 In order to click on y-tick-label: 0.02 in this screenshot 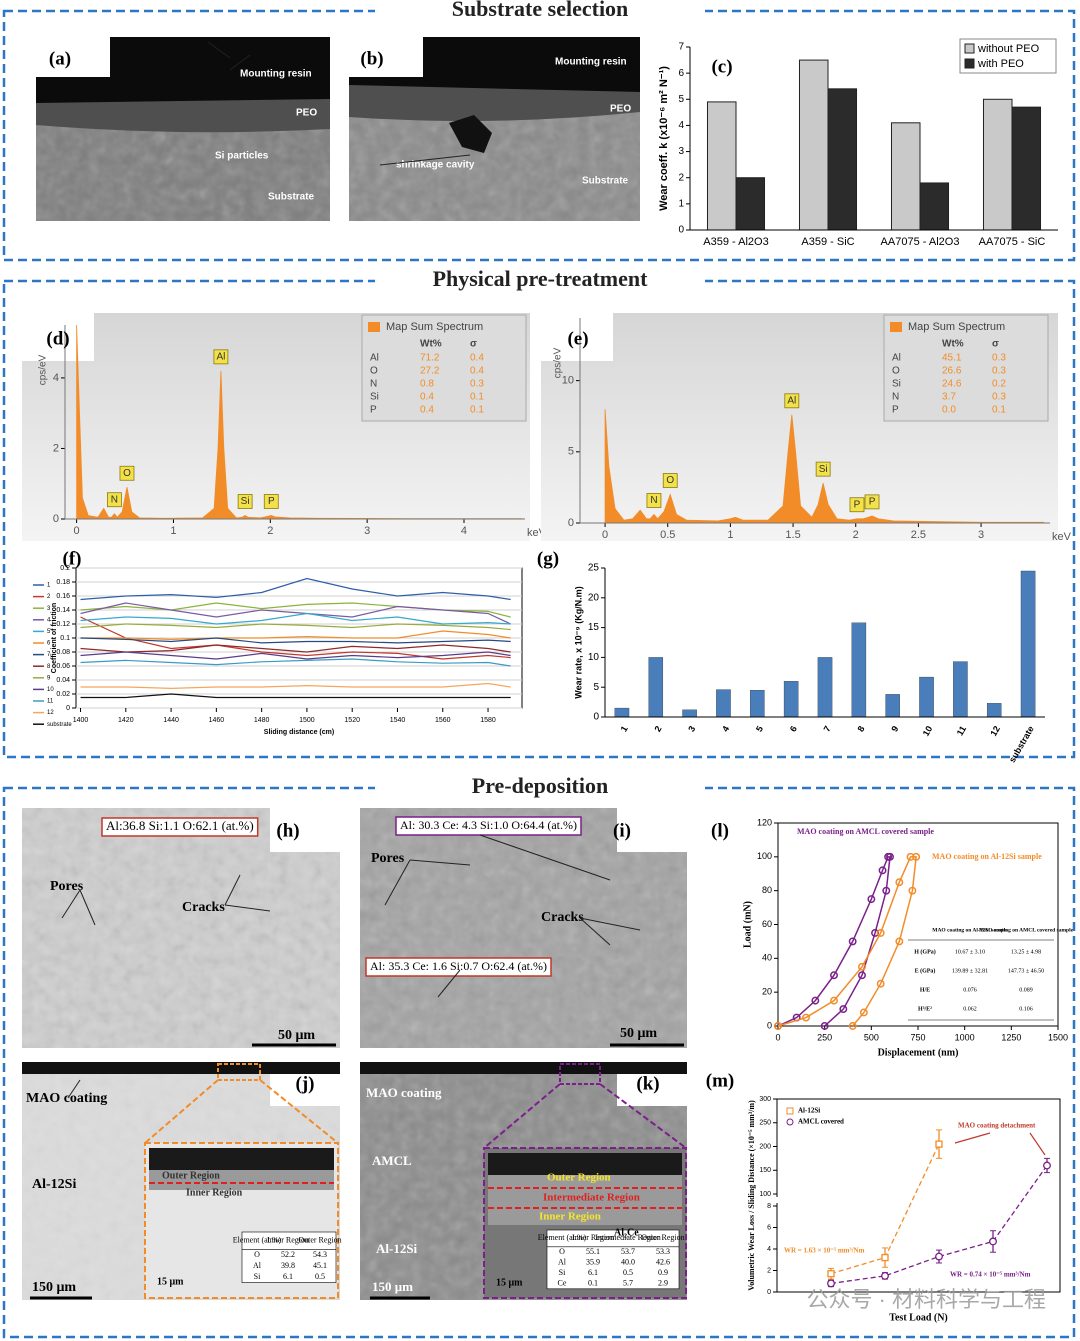, I will do `click(63, 694)`.